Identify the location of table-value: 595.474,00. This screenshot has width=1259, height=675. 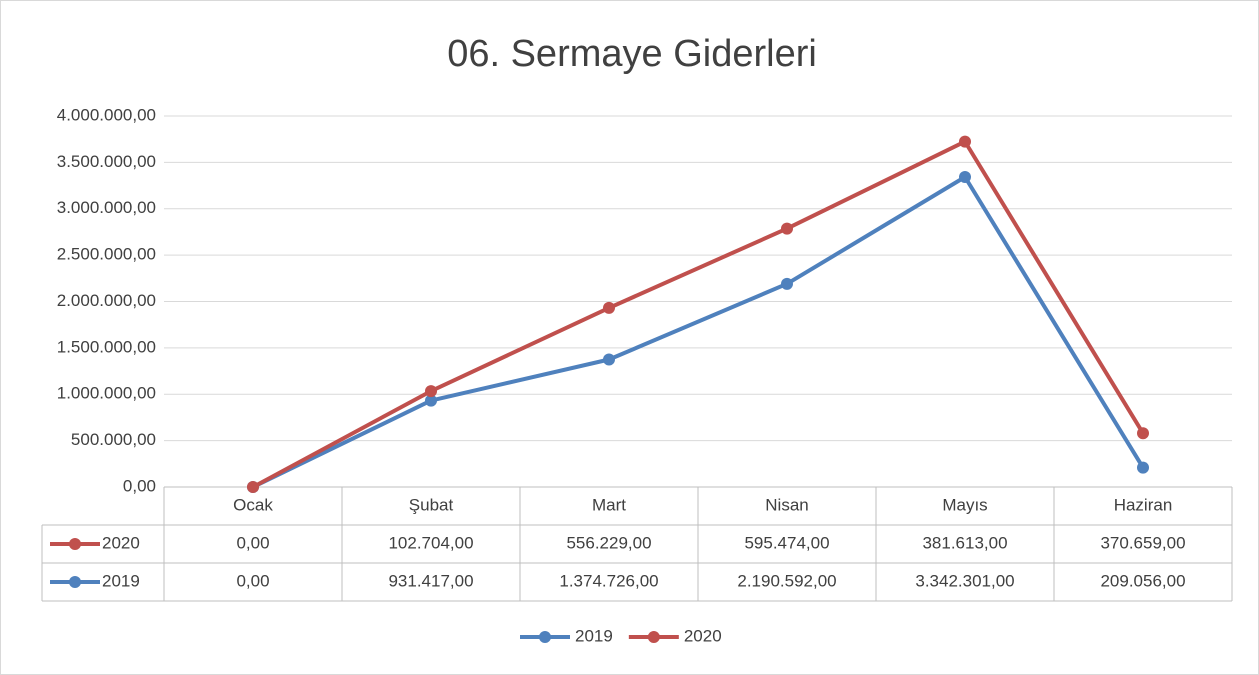
(786, 542).